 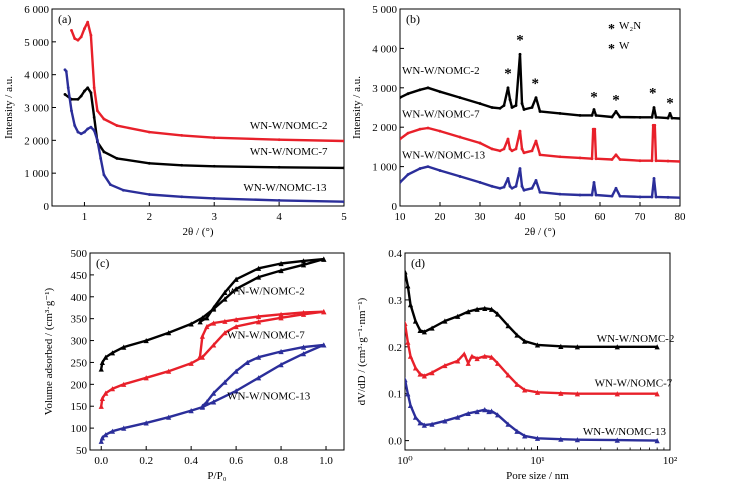 I want to click on panel-c-ytick-label: 50, so click(x=82, y=451).